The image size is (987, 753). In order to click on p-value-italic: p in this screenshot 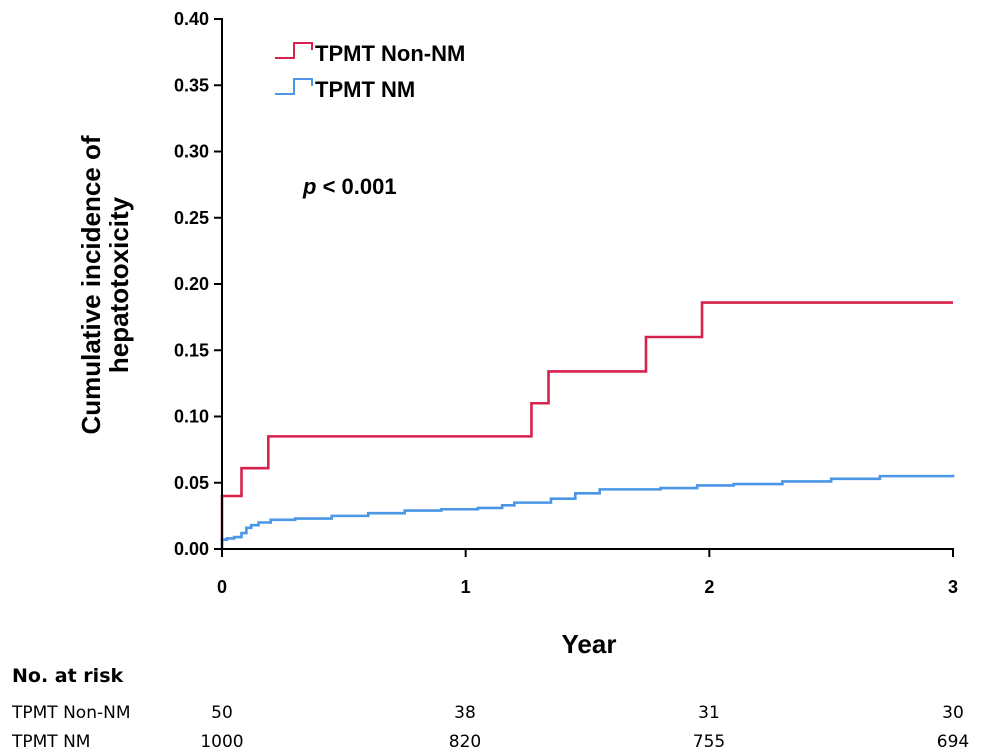, I will do `click(309, 186)`.